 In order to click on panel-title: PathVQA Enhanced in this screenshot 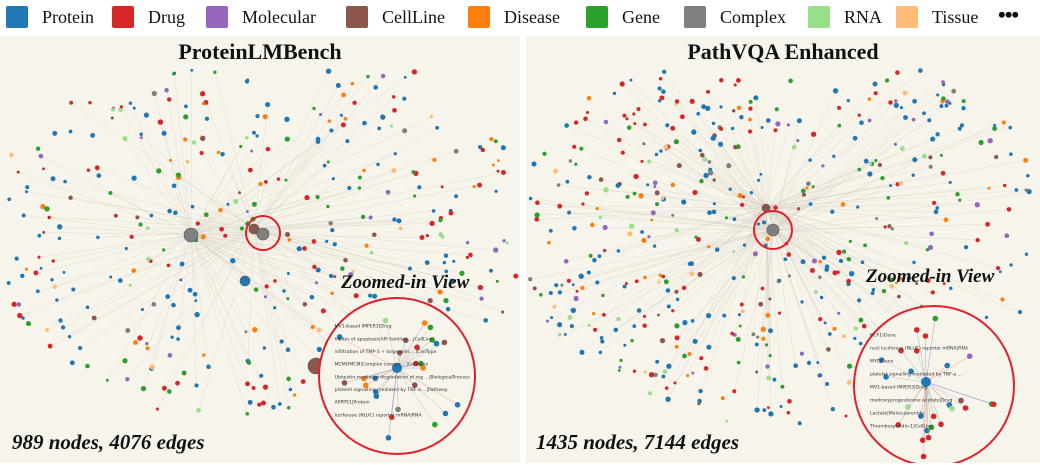, I will do `click(783, 51)`.